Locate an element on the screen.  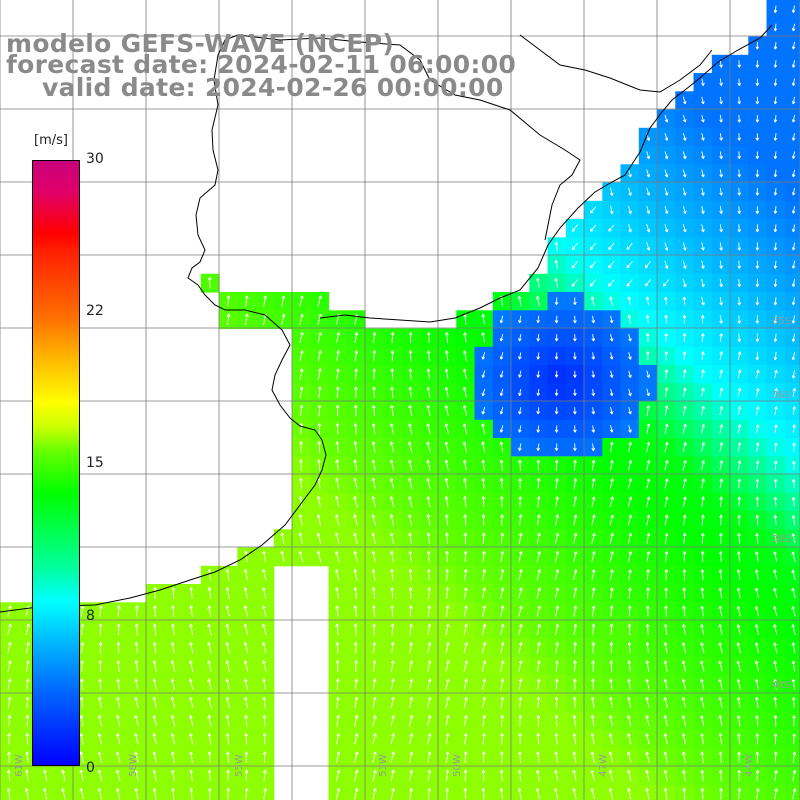
lat-label: 36S is located at coordinates (782, 395).